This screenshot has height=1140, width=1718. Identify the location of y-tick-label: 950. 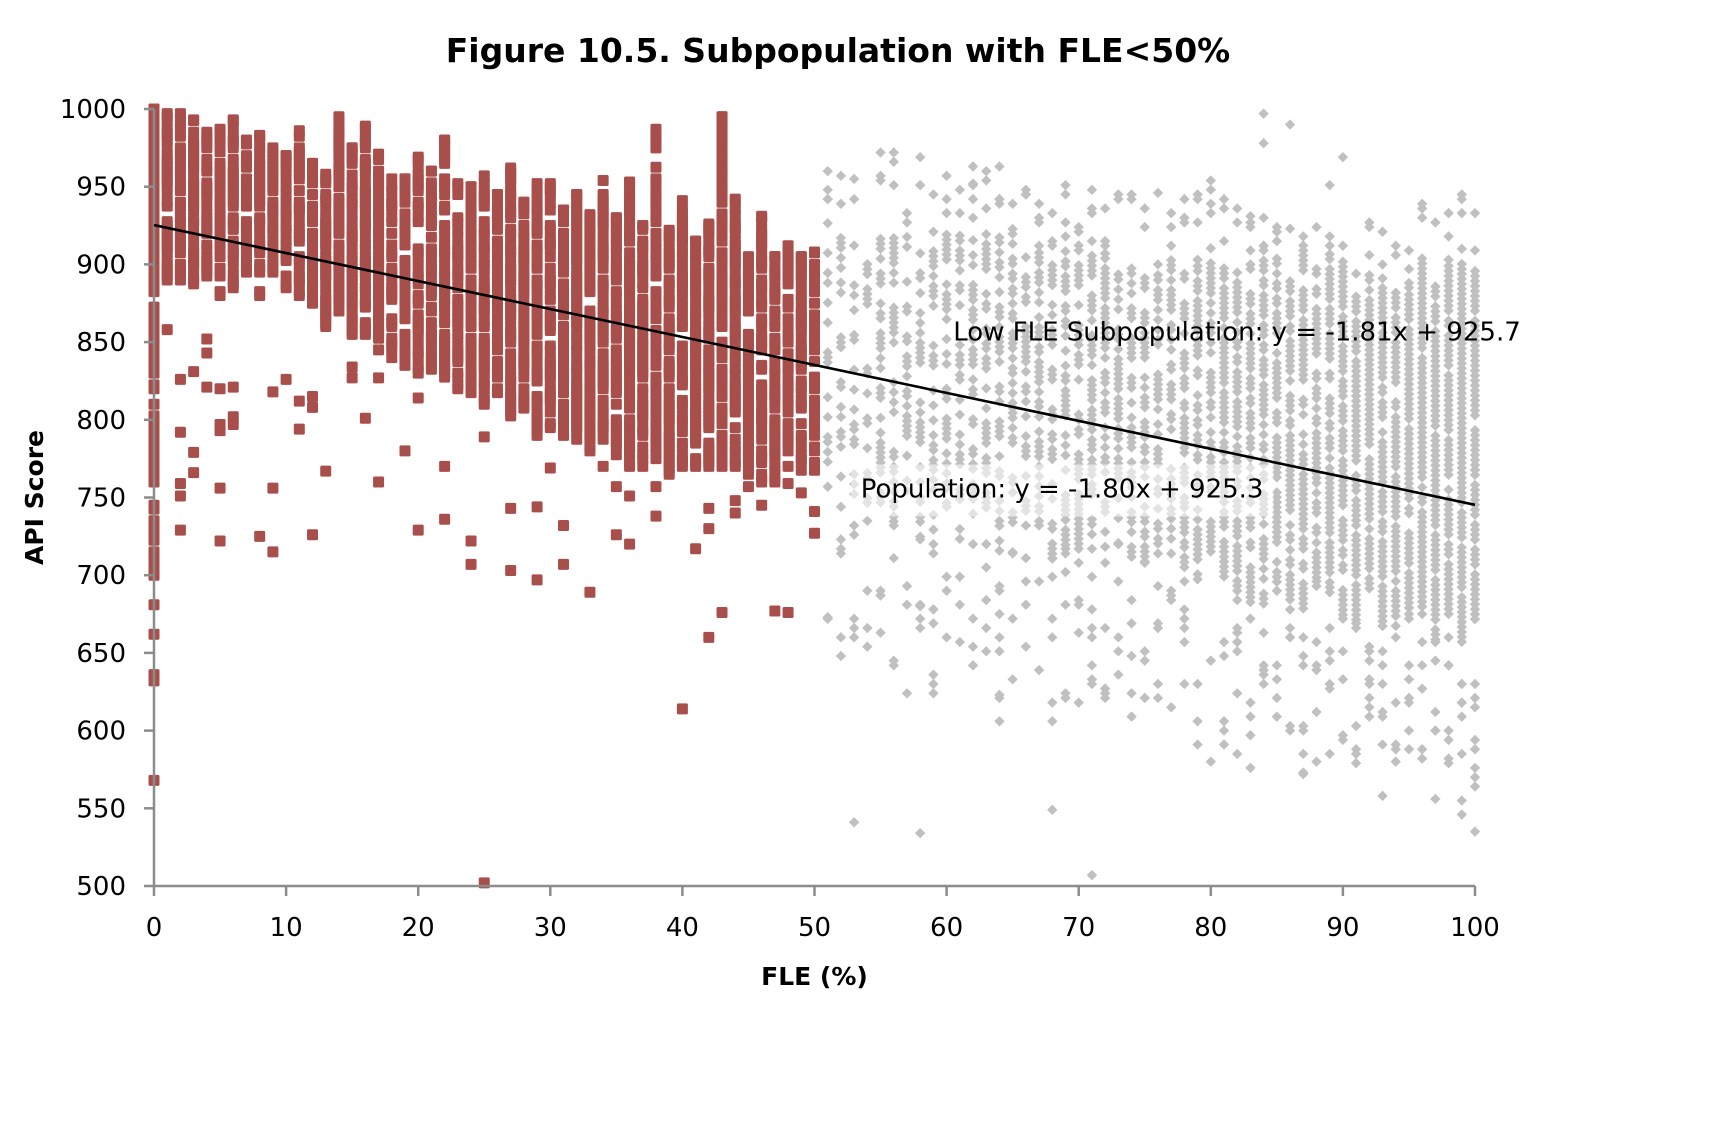
(101, 188).